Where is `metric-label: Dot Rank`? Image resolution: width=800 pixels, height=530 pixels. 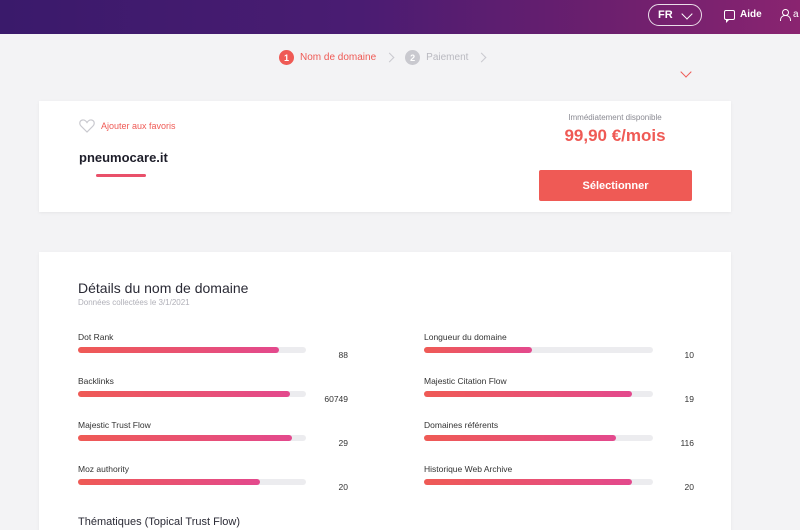 metric-label: Dot Rank is located at coordinates (96, 337).